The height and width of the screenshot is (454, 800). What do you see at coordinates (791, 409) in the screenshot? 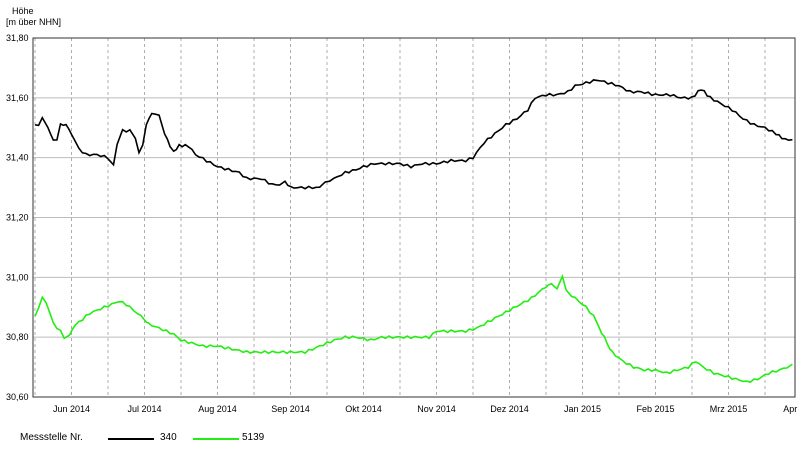
I see `x-tick-label: Apr 2015` at bounding box center [791, 409].